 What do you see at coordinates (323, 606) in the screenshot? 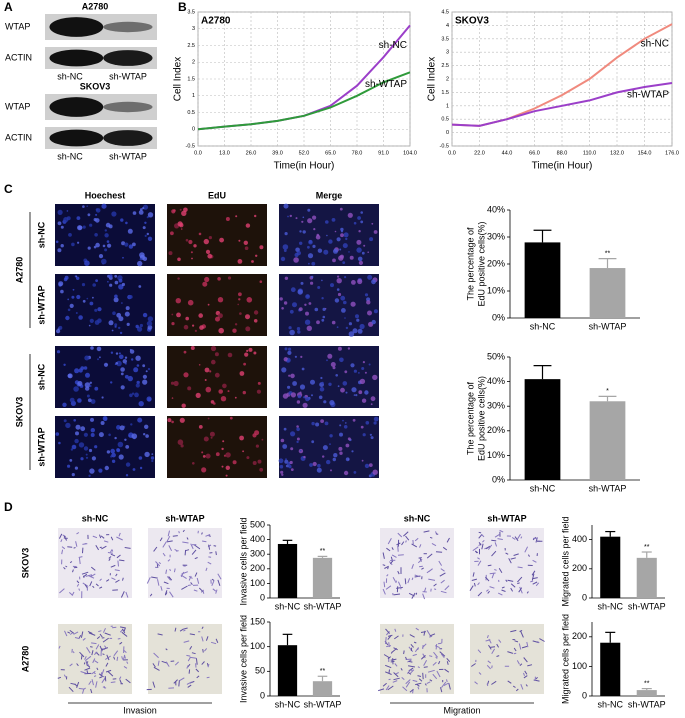
I see `x-tick-label: sh-WTAP` at bounding box center [323, 606].